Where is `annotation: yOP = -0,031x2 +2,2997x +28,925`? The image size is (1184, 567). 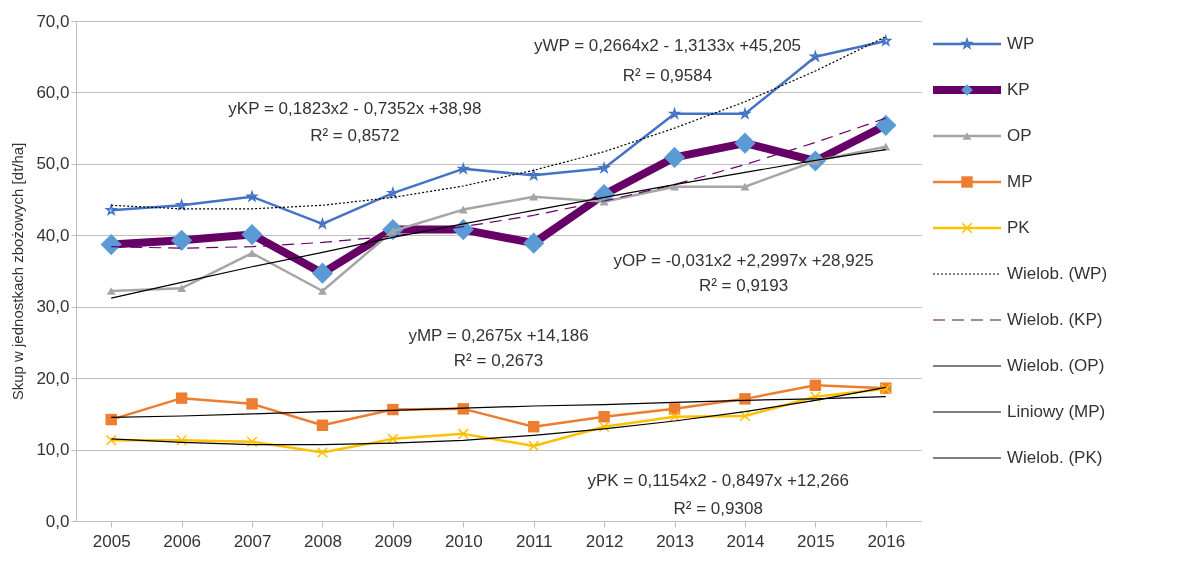 annotation: yOP = -0,031x2 +2,2997x +28,925 is located at coordinates (743, 260).